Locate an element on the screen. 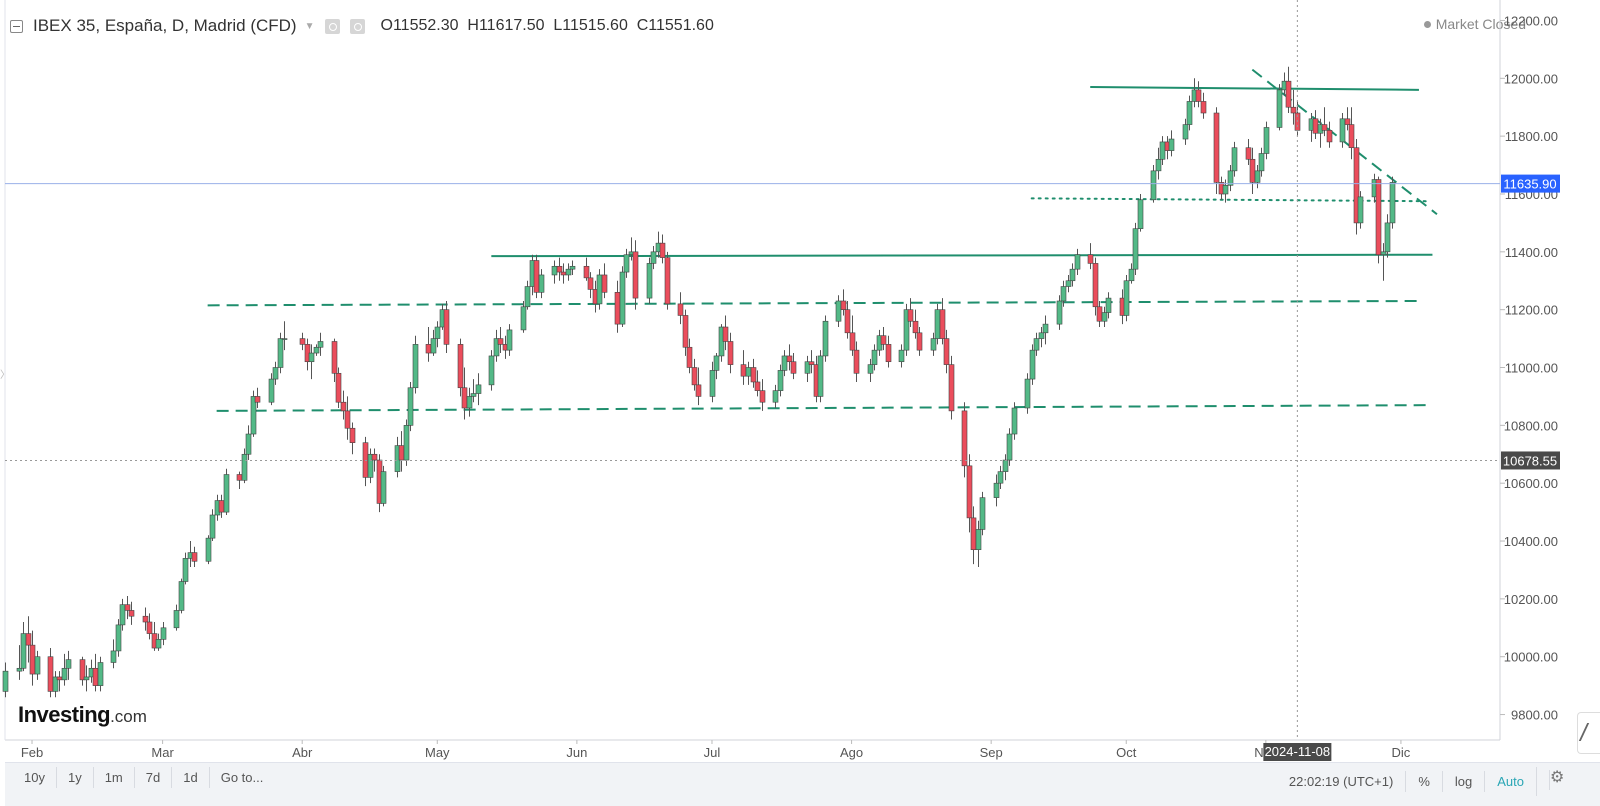 The width and height of the screenshot is (1600, 806). investing-logo: Investing.com is located at coordinates (82, 715).